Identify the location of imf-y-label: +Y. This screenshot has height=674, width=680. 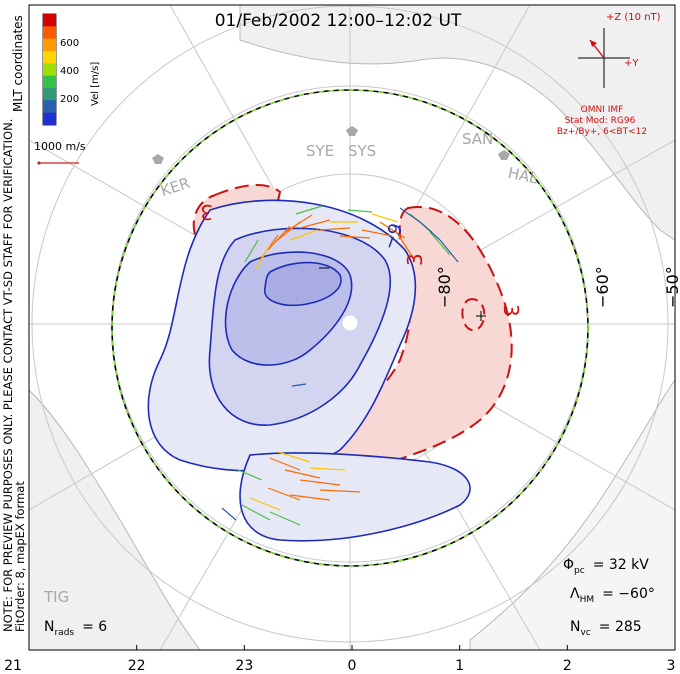
(631, 63).